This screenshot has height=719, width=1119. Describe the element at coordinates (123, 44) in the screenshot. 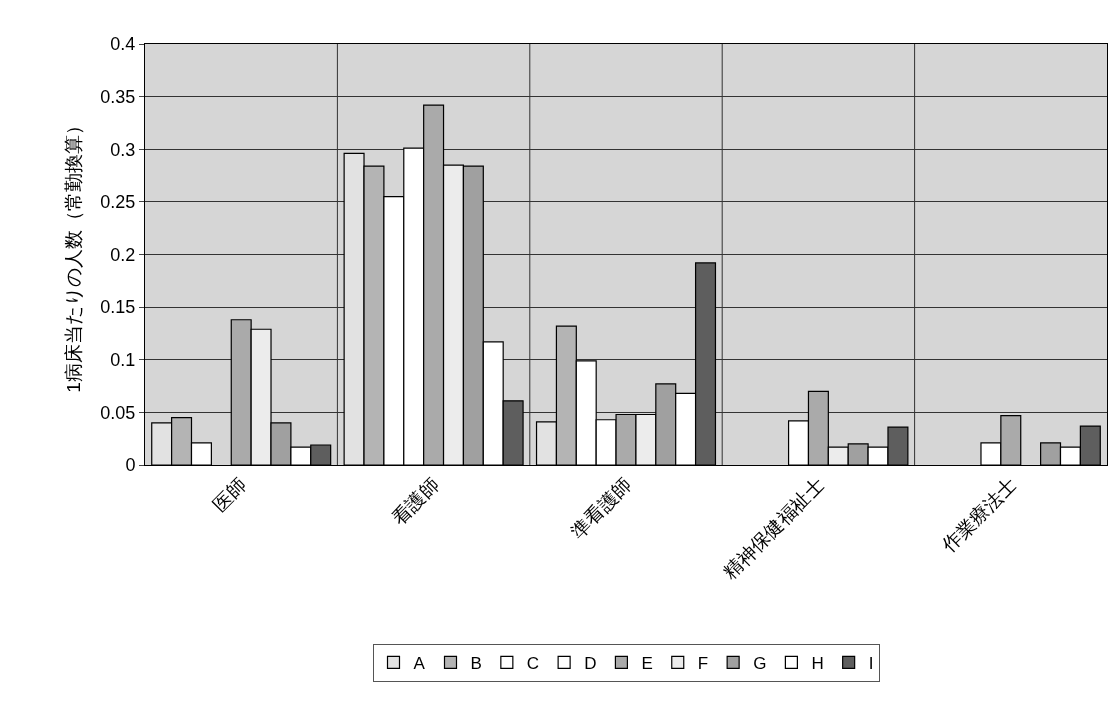

I see `y-tick-label: 0.4` at that location.